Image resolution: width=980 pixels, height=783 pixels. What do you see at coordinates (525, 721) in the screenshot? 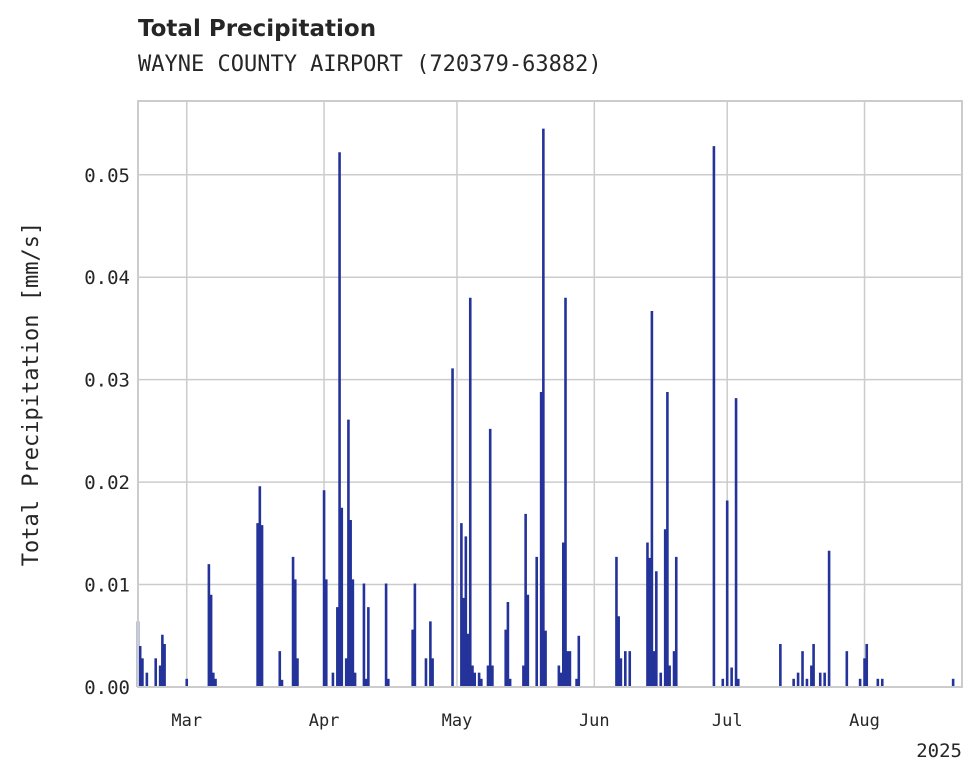
I see `x-axis: Mar Apr May Jun Jul Aug` at bounding box center [525, 721].